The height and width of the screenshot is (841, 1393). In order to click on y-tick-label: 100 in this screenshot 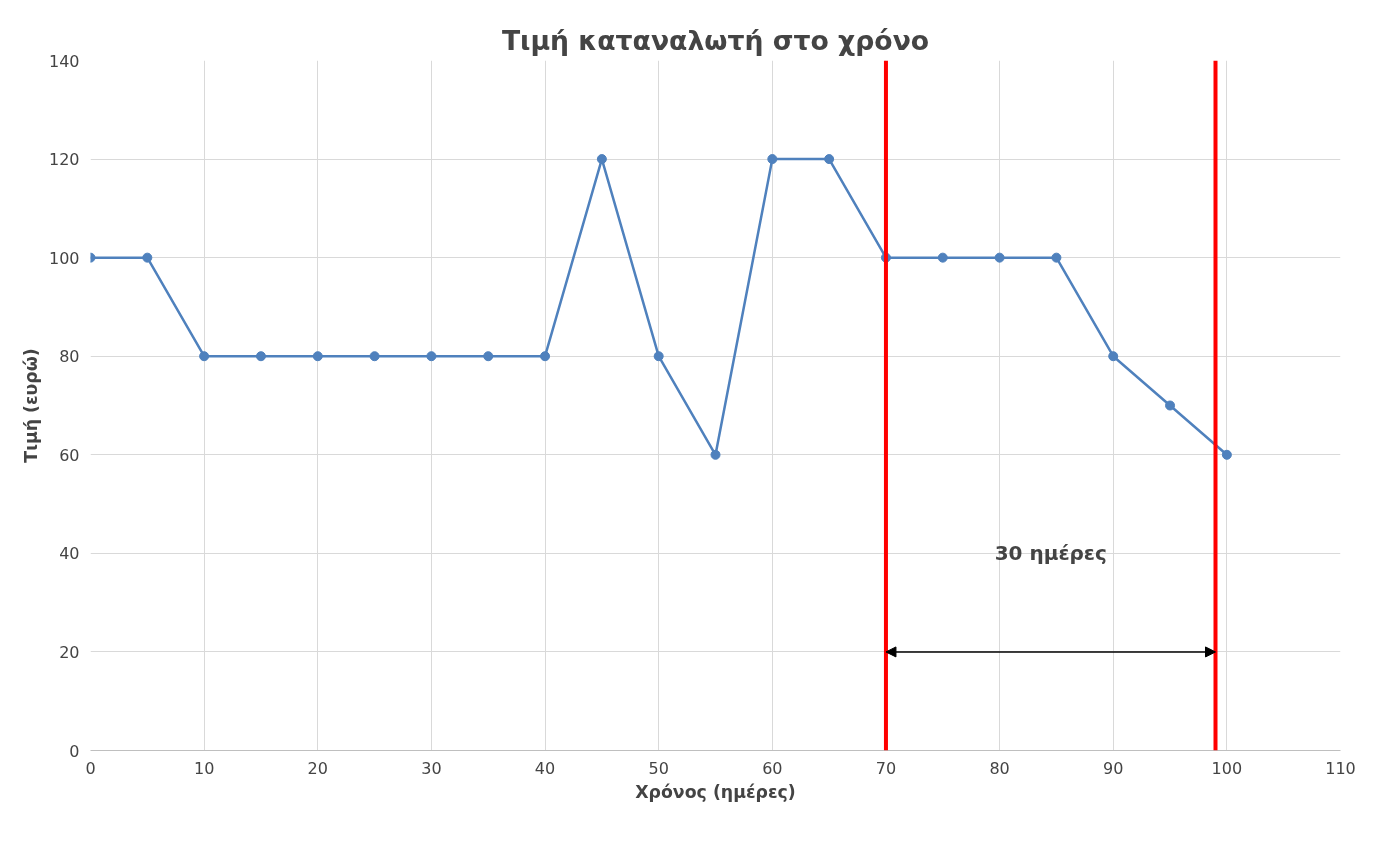, I will do `click(64, 258)`.